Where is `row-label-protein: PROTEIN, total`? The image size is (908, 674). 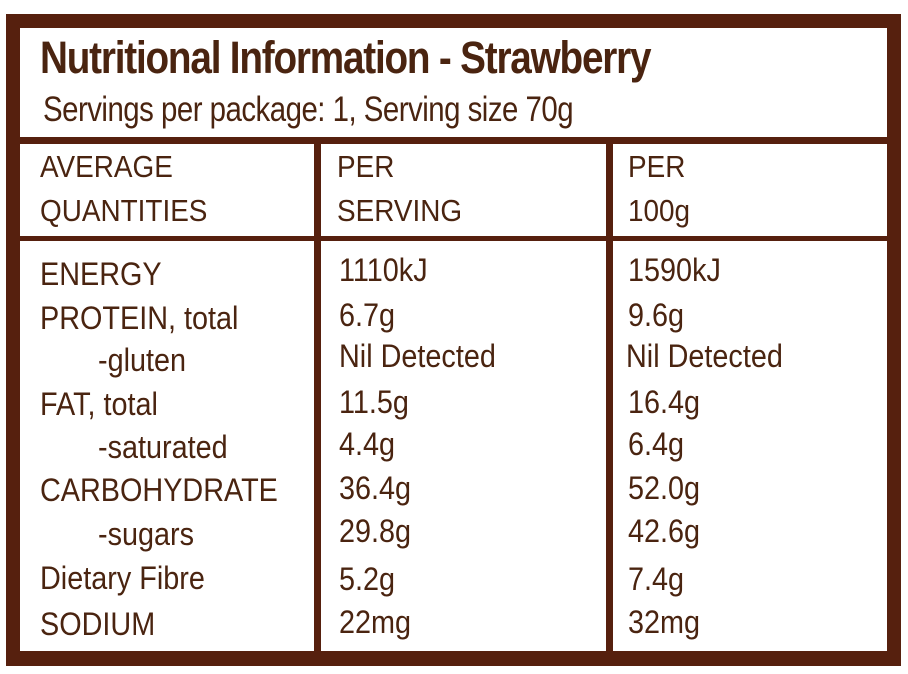
row-label-protein: PROTEIN, total is located at coordinates (139, 318).